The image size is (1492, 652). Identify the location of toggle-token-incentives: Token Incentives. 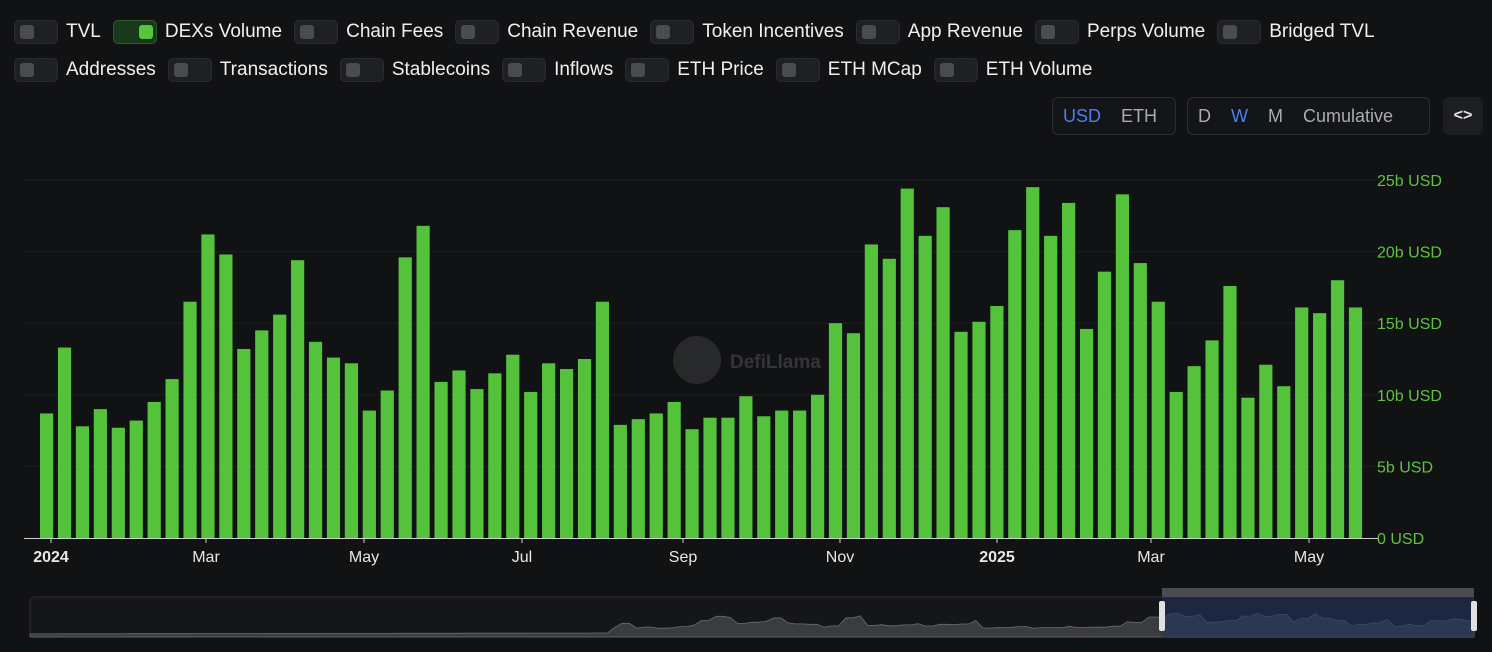
(747, 32).